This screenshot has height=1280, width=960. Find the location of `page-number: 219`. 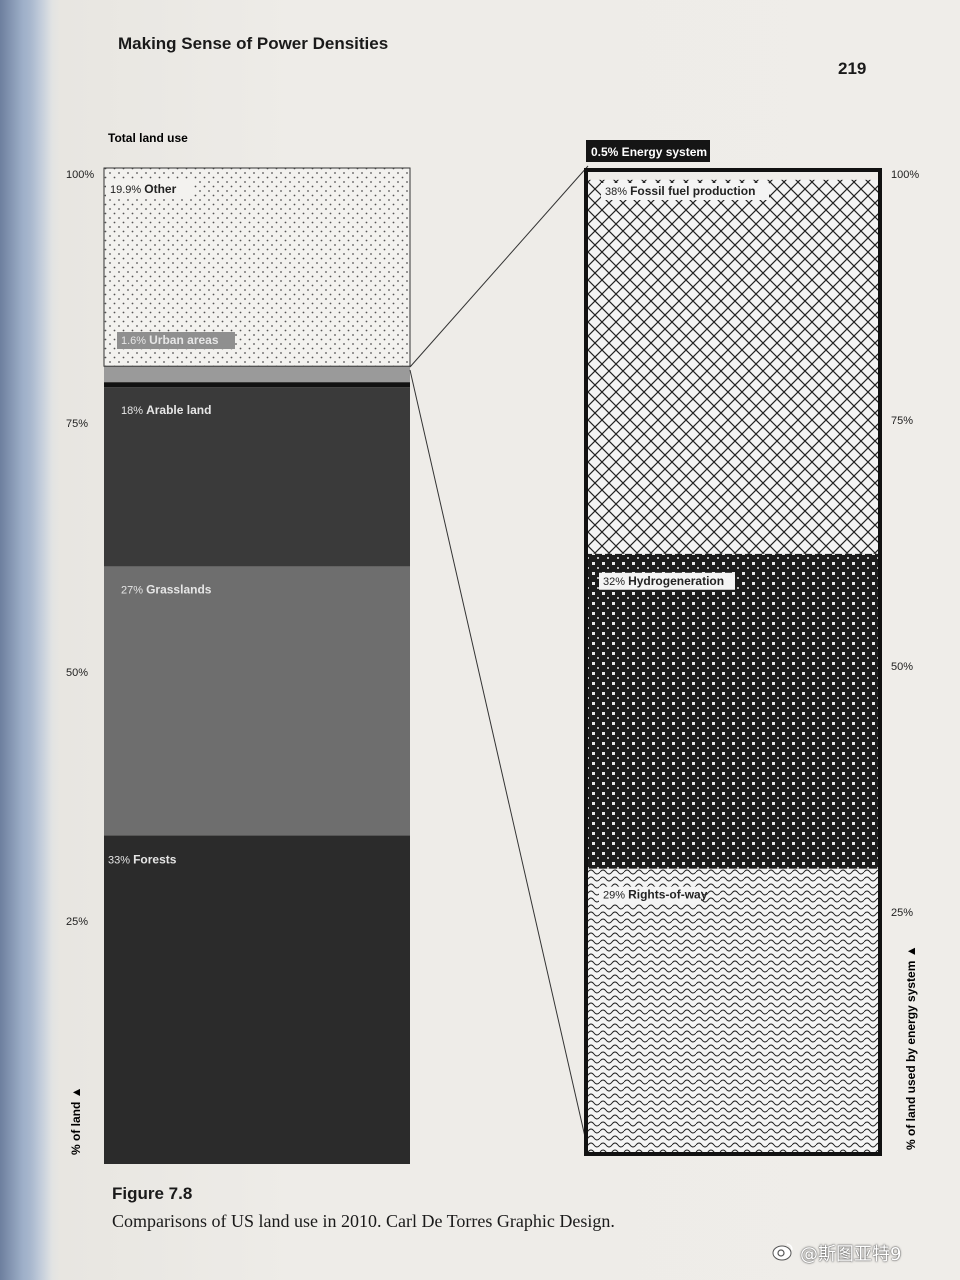

page-number: 219 is located at coordinates (852, 68).